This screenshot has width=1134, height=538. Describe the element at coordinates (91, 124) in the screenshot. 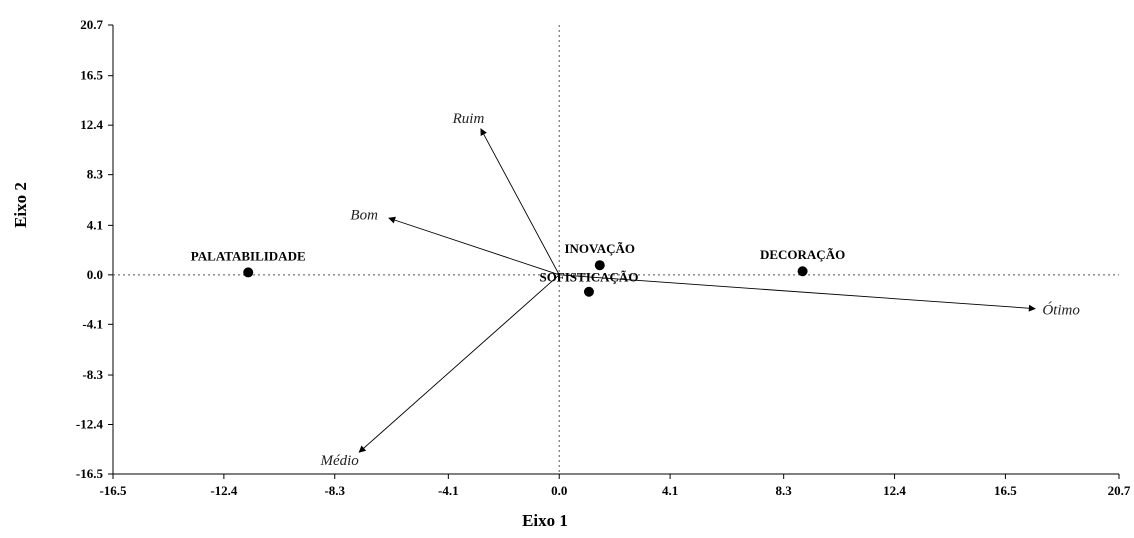

I see `y-tick-label: 12.4` at that location.